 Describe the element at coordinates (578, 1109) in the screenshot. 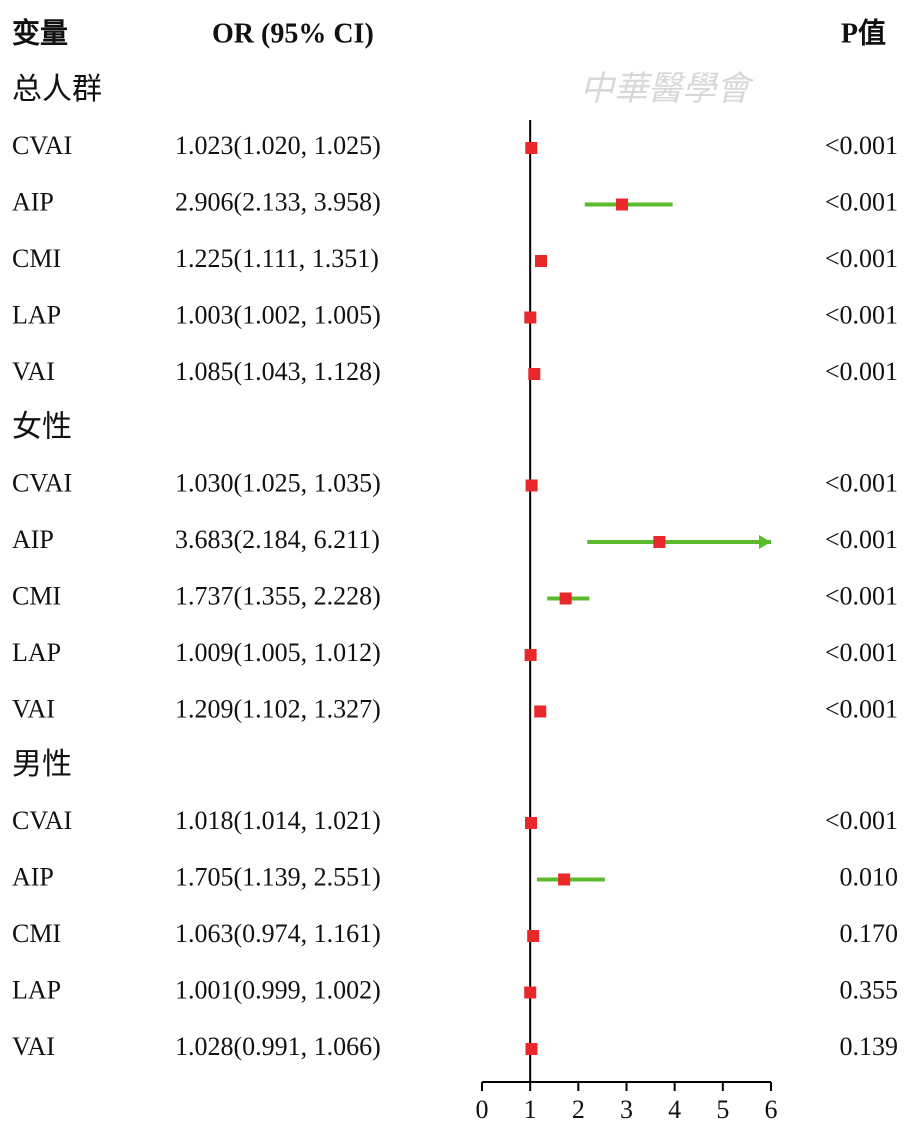

I see `x-tick-label: 2` at that location.